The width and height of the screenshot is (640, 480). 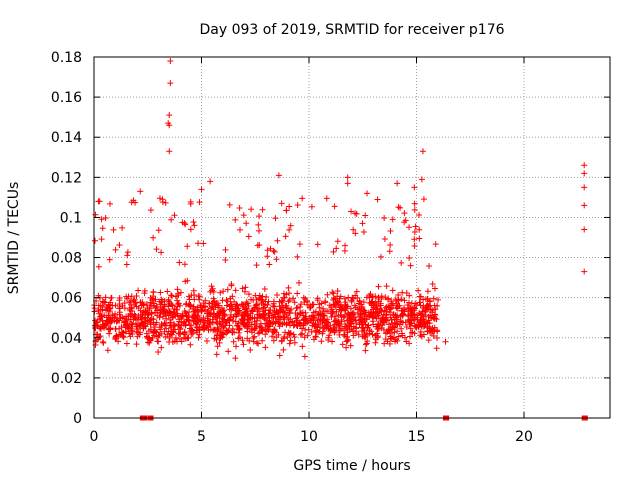 What do you see at coordinates (66, 178) in the screenshot?
I see `y-tick-label: 0.12` at bounding box center [66, 178].